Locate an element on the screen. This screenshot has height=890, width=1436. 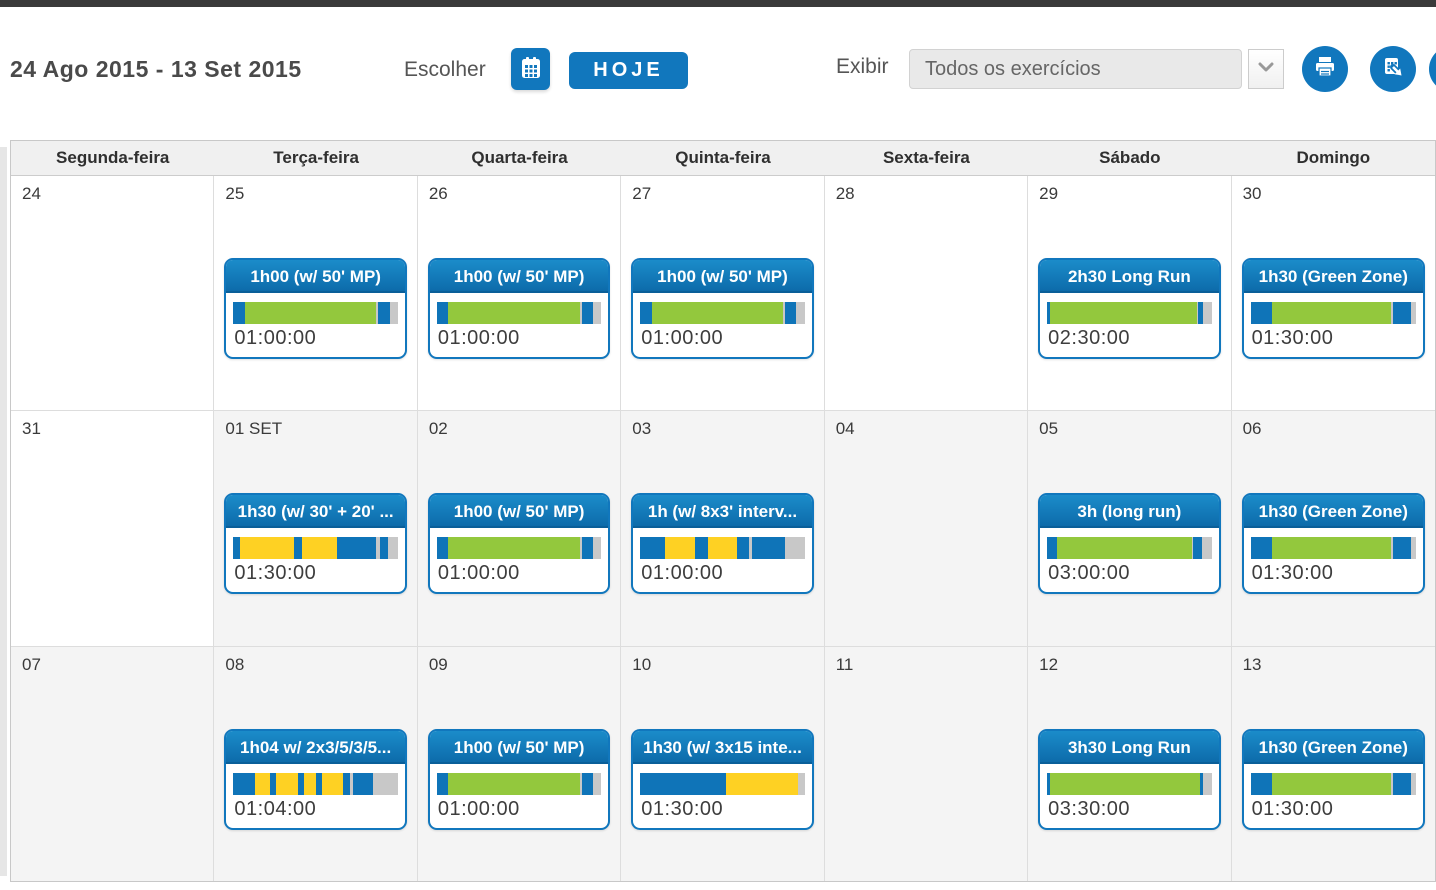
day-number: 13 is located at coordinates (1252, 664).